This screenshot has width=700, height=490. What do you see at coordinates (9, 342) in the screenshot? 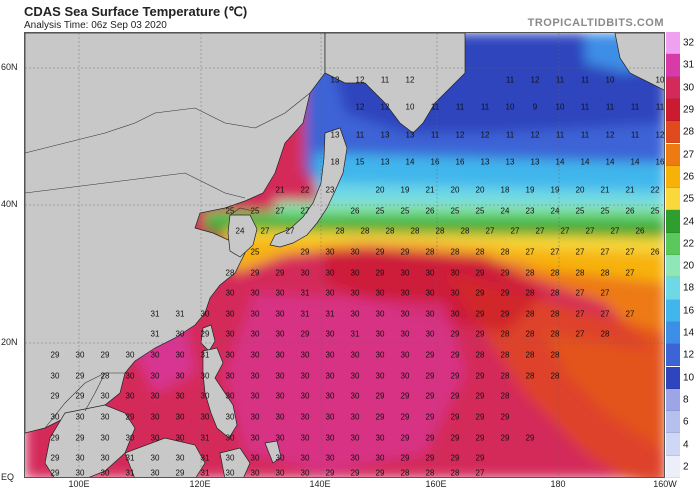
I see `lat-label-20n: 20N` at bounding box center [9, 342].